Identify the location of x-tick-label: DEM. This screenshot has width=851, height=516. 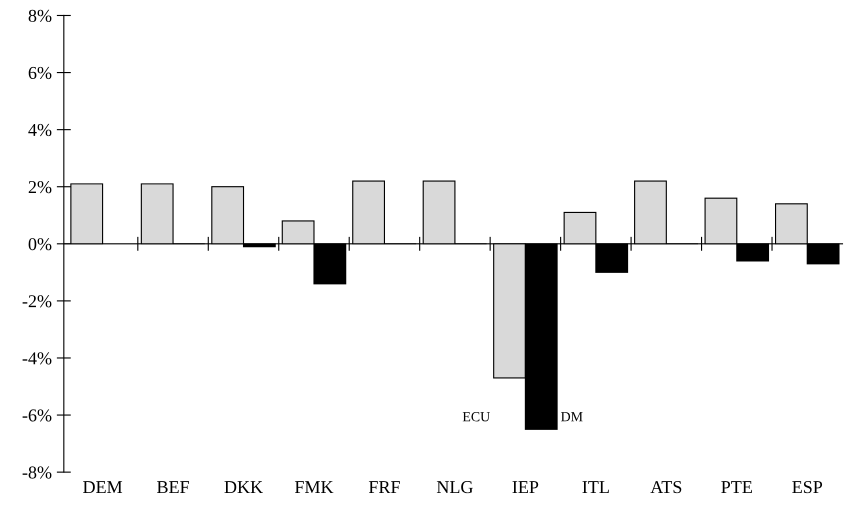
(102, 487).